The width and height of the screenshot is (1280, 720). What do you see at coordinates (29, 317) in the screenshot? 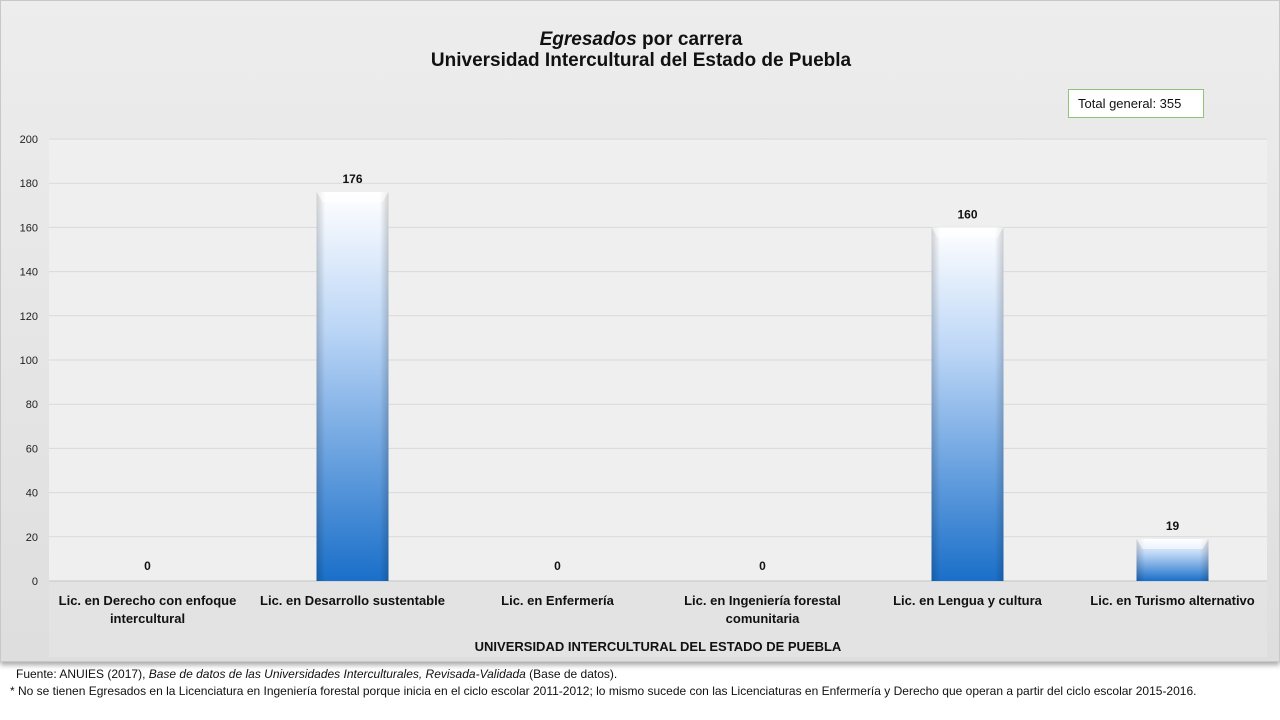
I see `y-tick-label: 120` at bounding box center [29, 317].